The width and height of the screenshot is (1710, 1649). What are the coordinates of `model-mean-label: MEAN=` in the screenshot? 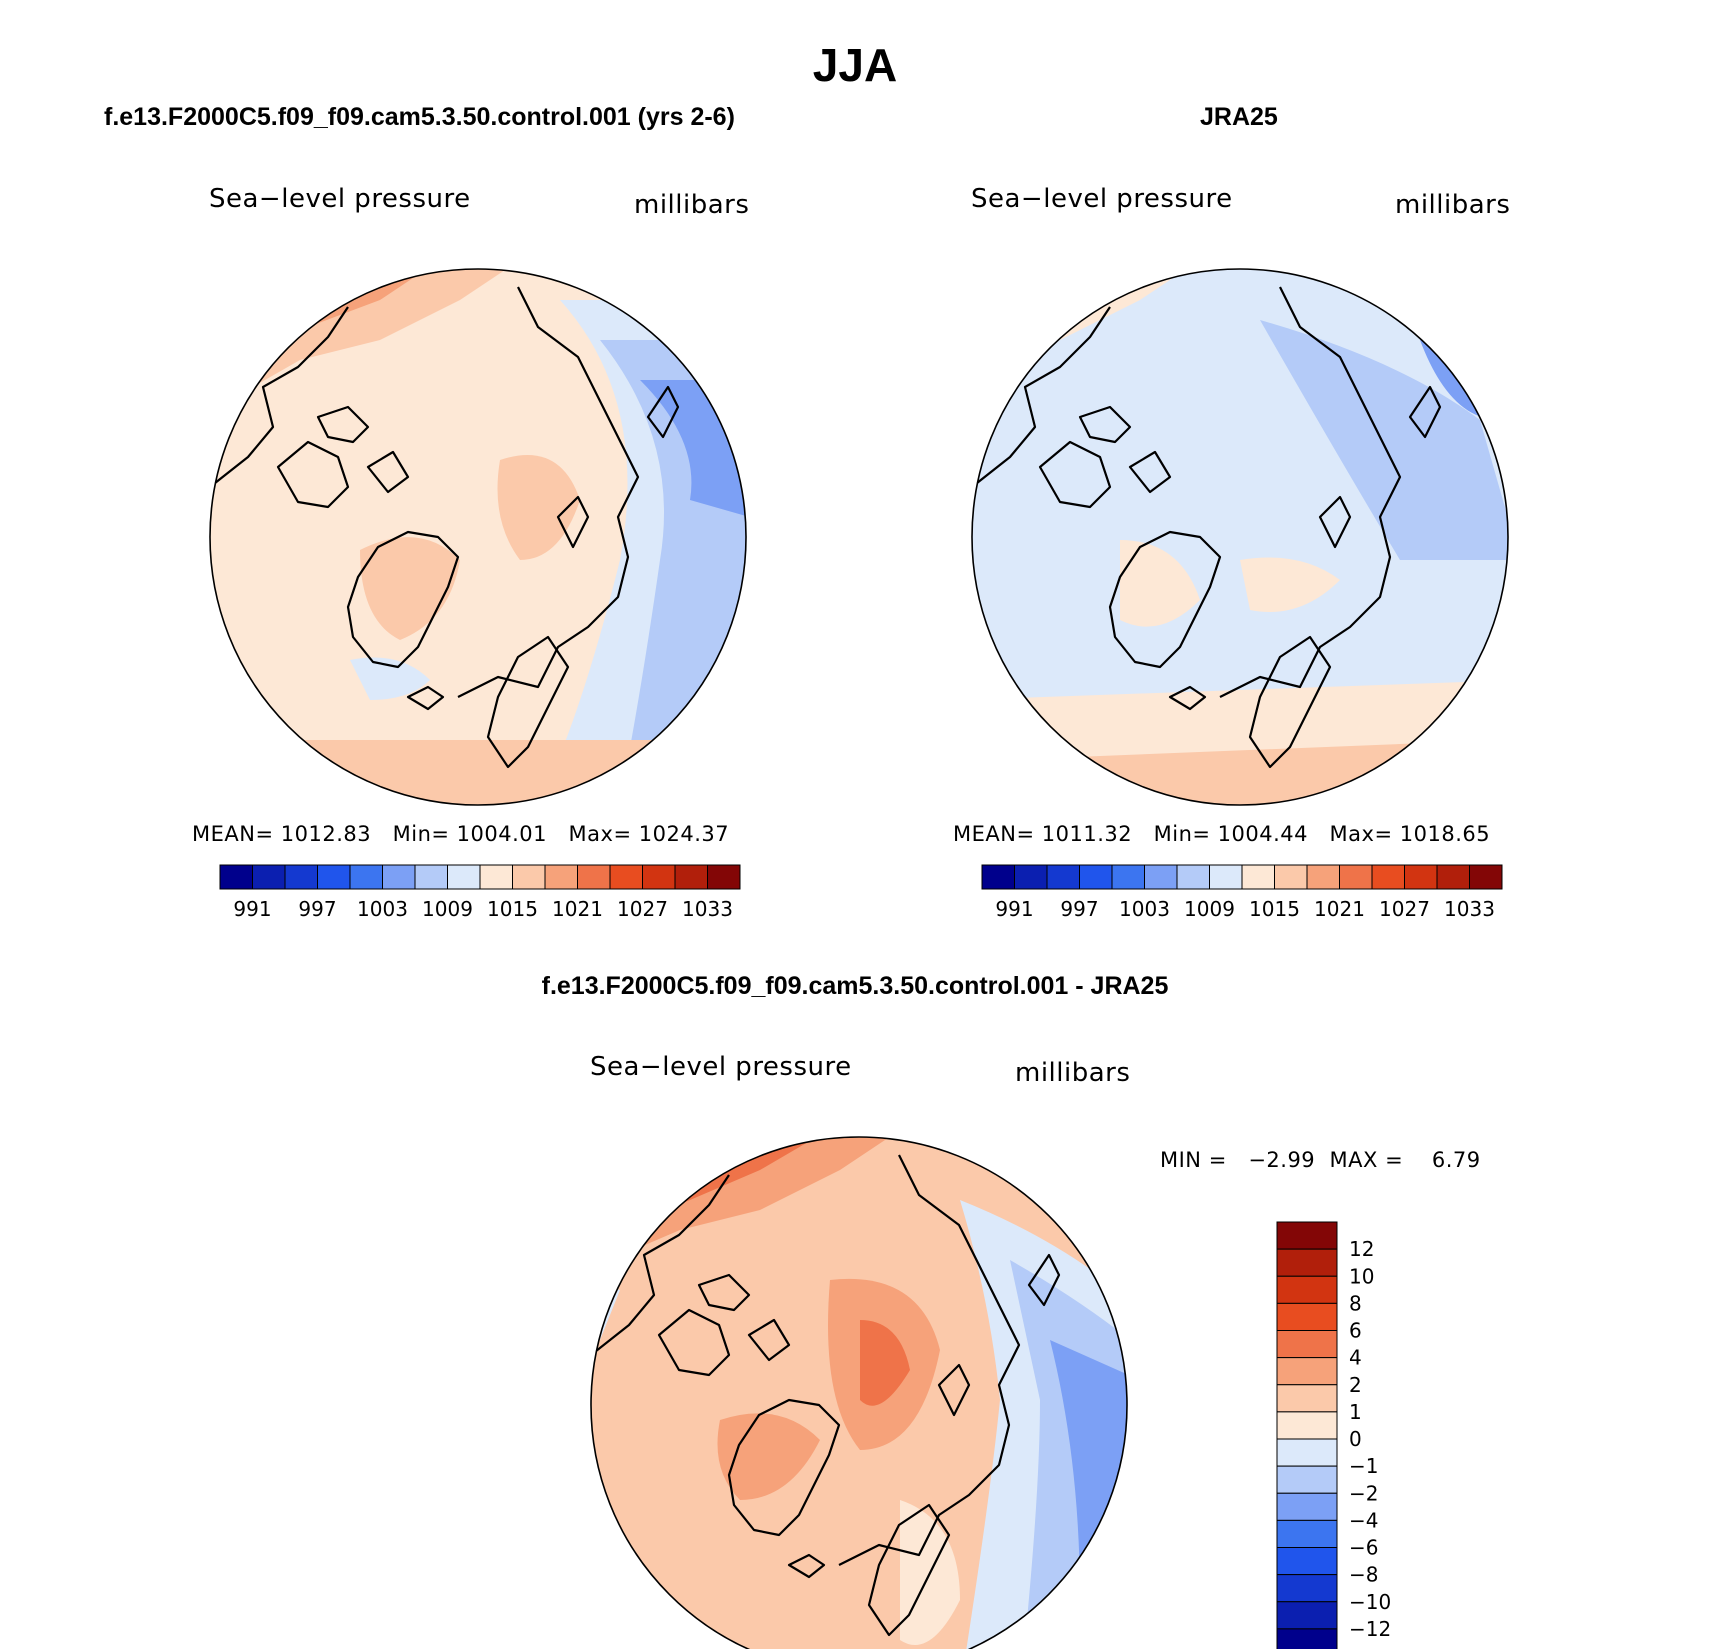 It's located at (233, 834).